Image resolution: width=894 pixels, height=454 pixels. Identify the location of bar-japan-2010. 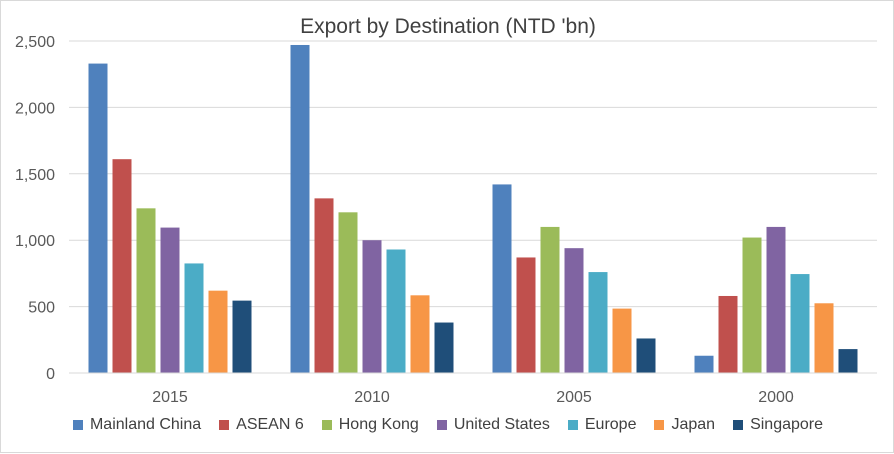
(420, 334).